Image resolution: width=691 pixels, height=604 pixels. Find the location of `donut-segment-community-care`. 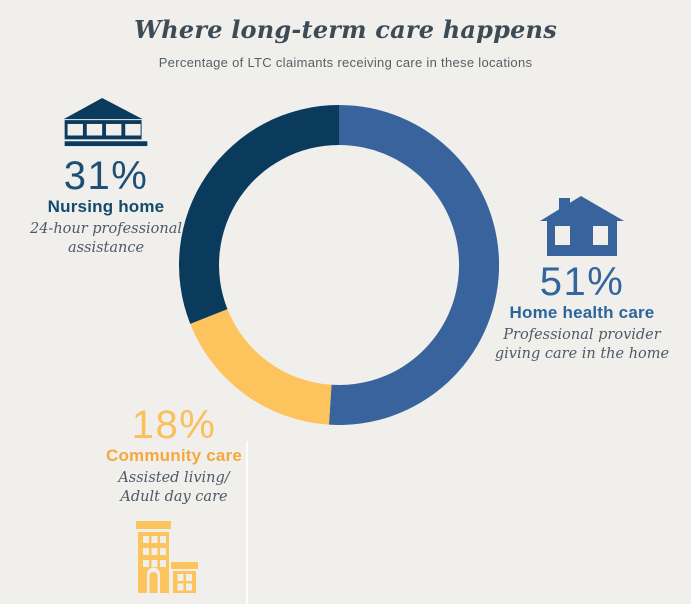

donut-segment-community-care is located at coordinates (261, 367).